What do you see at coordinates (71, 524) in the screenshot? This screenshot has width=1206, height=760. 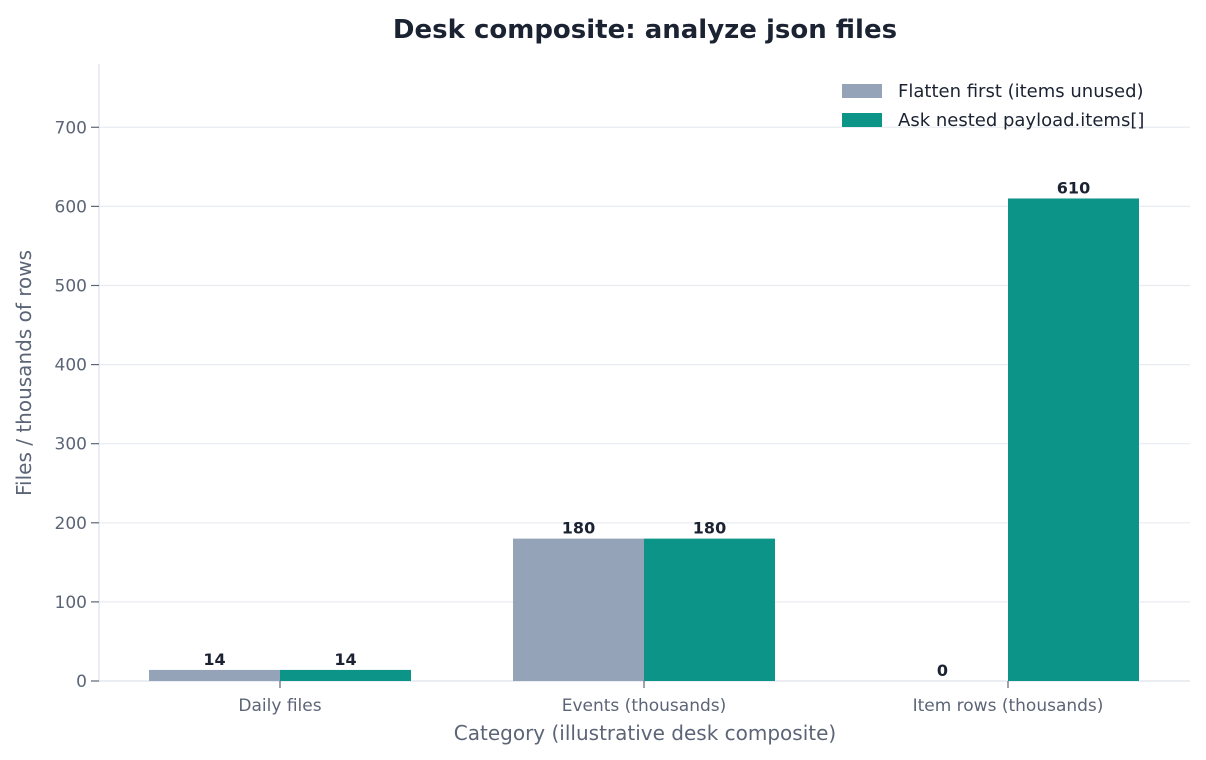 I see `y-tick-label: 200` at bounding box center [71, 524].